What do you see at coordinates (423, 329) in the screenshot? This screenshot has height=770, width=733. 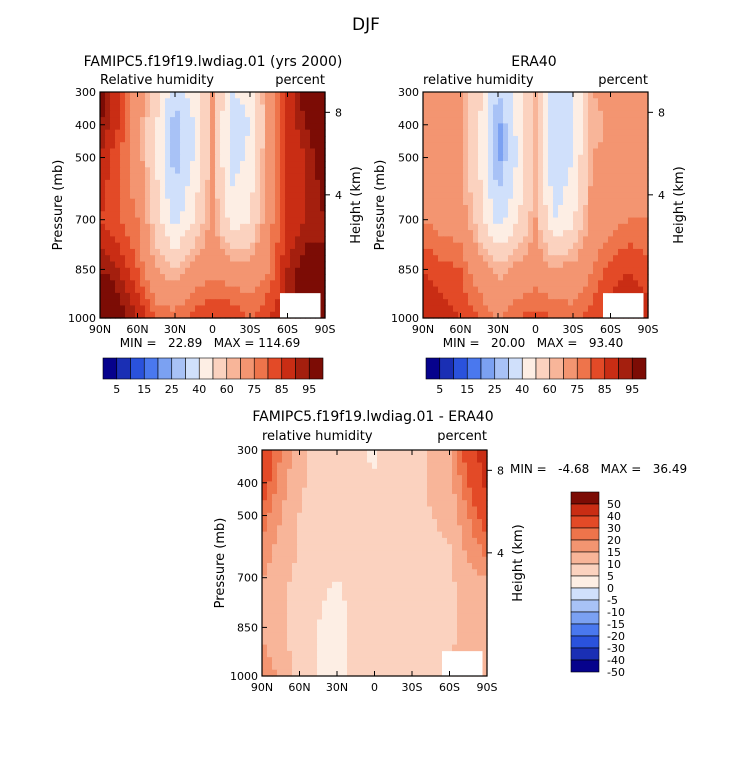 I see `panel-obs-x-tick-label: 90N` at bounding box center [423, 329].